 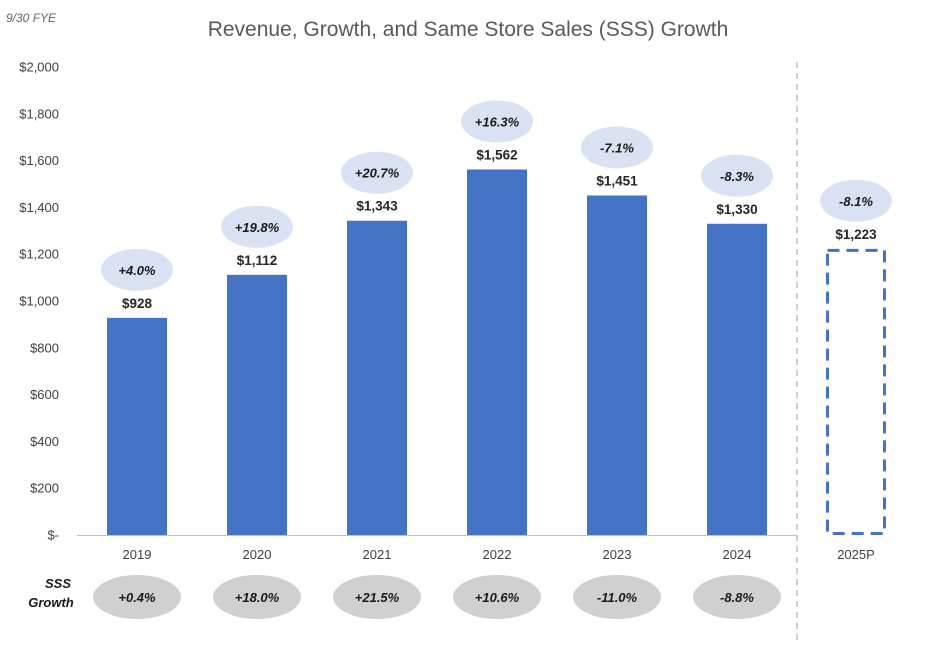 What do you see at coordinates (377, 554) in the screenshot?
I see `category-label: 2021` at bounding box center [377, 554].